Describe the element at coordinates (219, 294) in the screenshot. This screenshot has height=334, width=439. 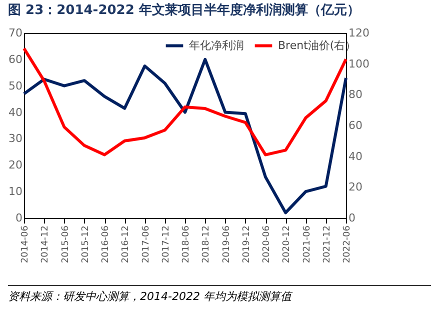
I see `text: 资料来源：研发中心测算，2014-2022 年均为模拟测算值` at that location.